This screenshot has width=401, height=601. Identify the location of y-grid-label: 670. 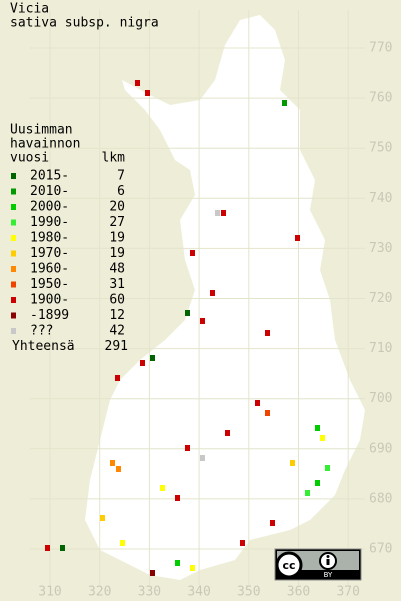
(380, 549).